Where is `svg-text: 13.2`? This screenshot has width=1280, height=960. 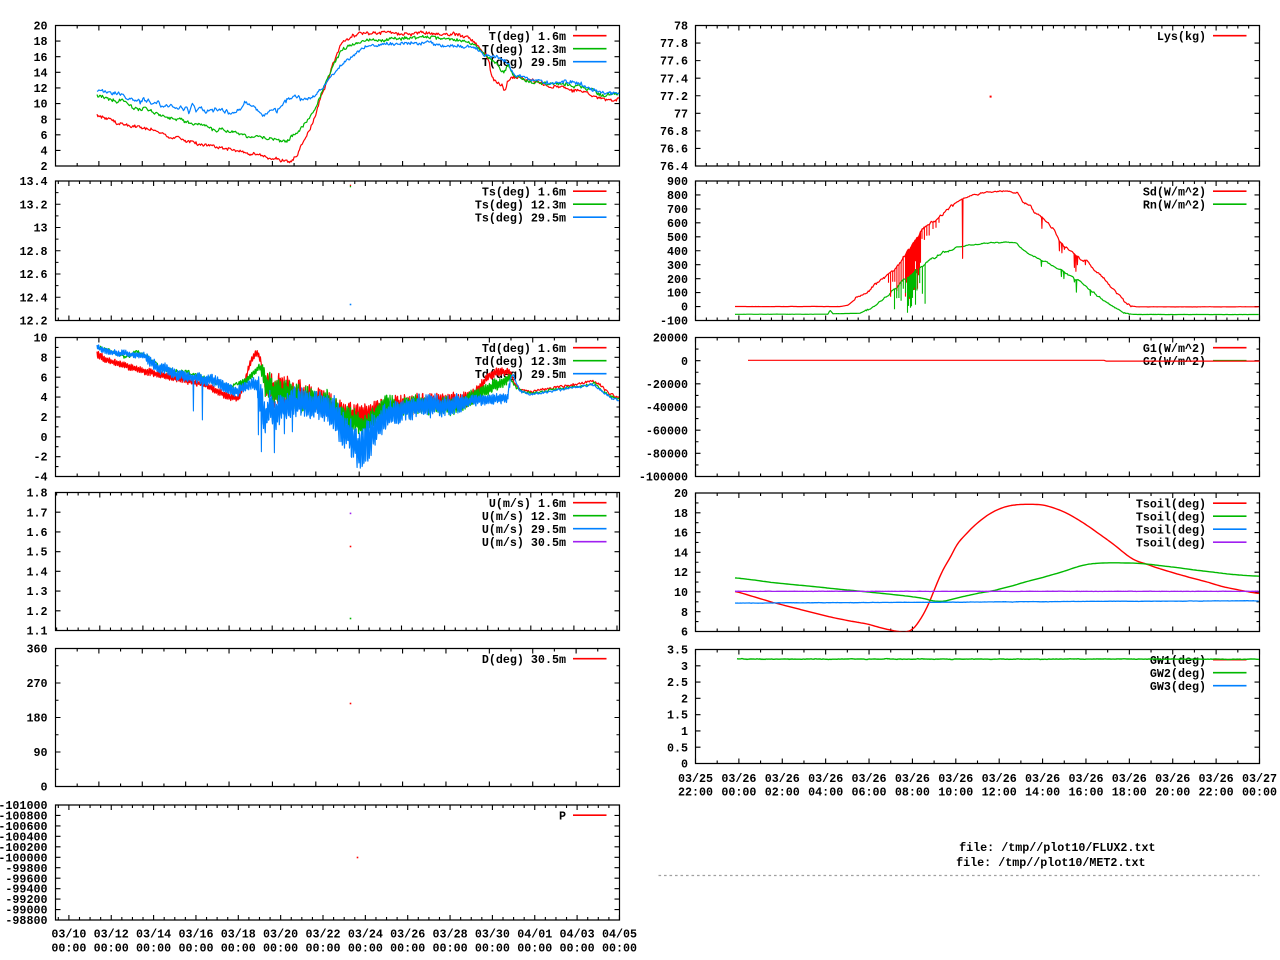 svg-text: 13.2 is located at coordinates (33, 205).